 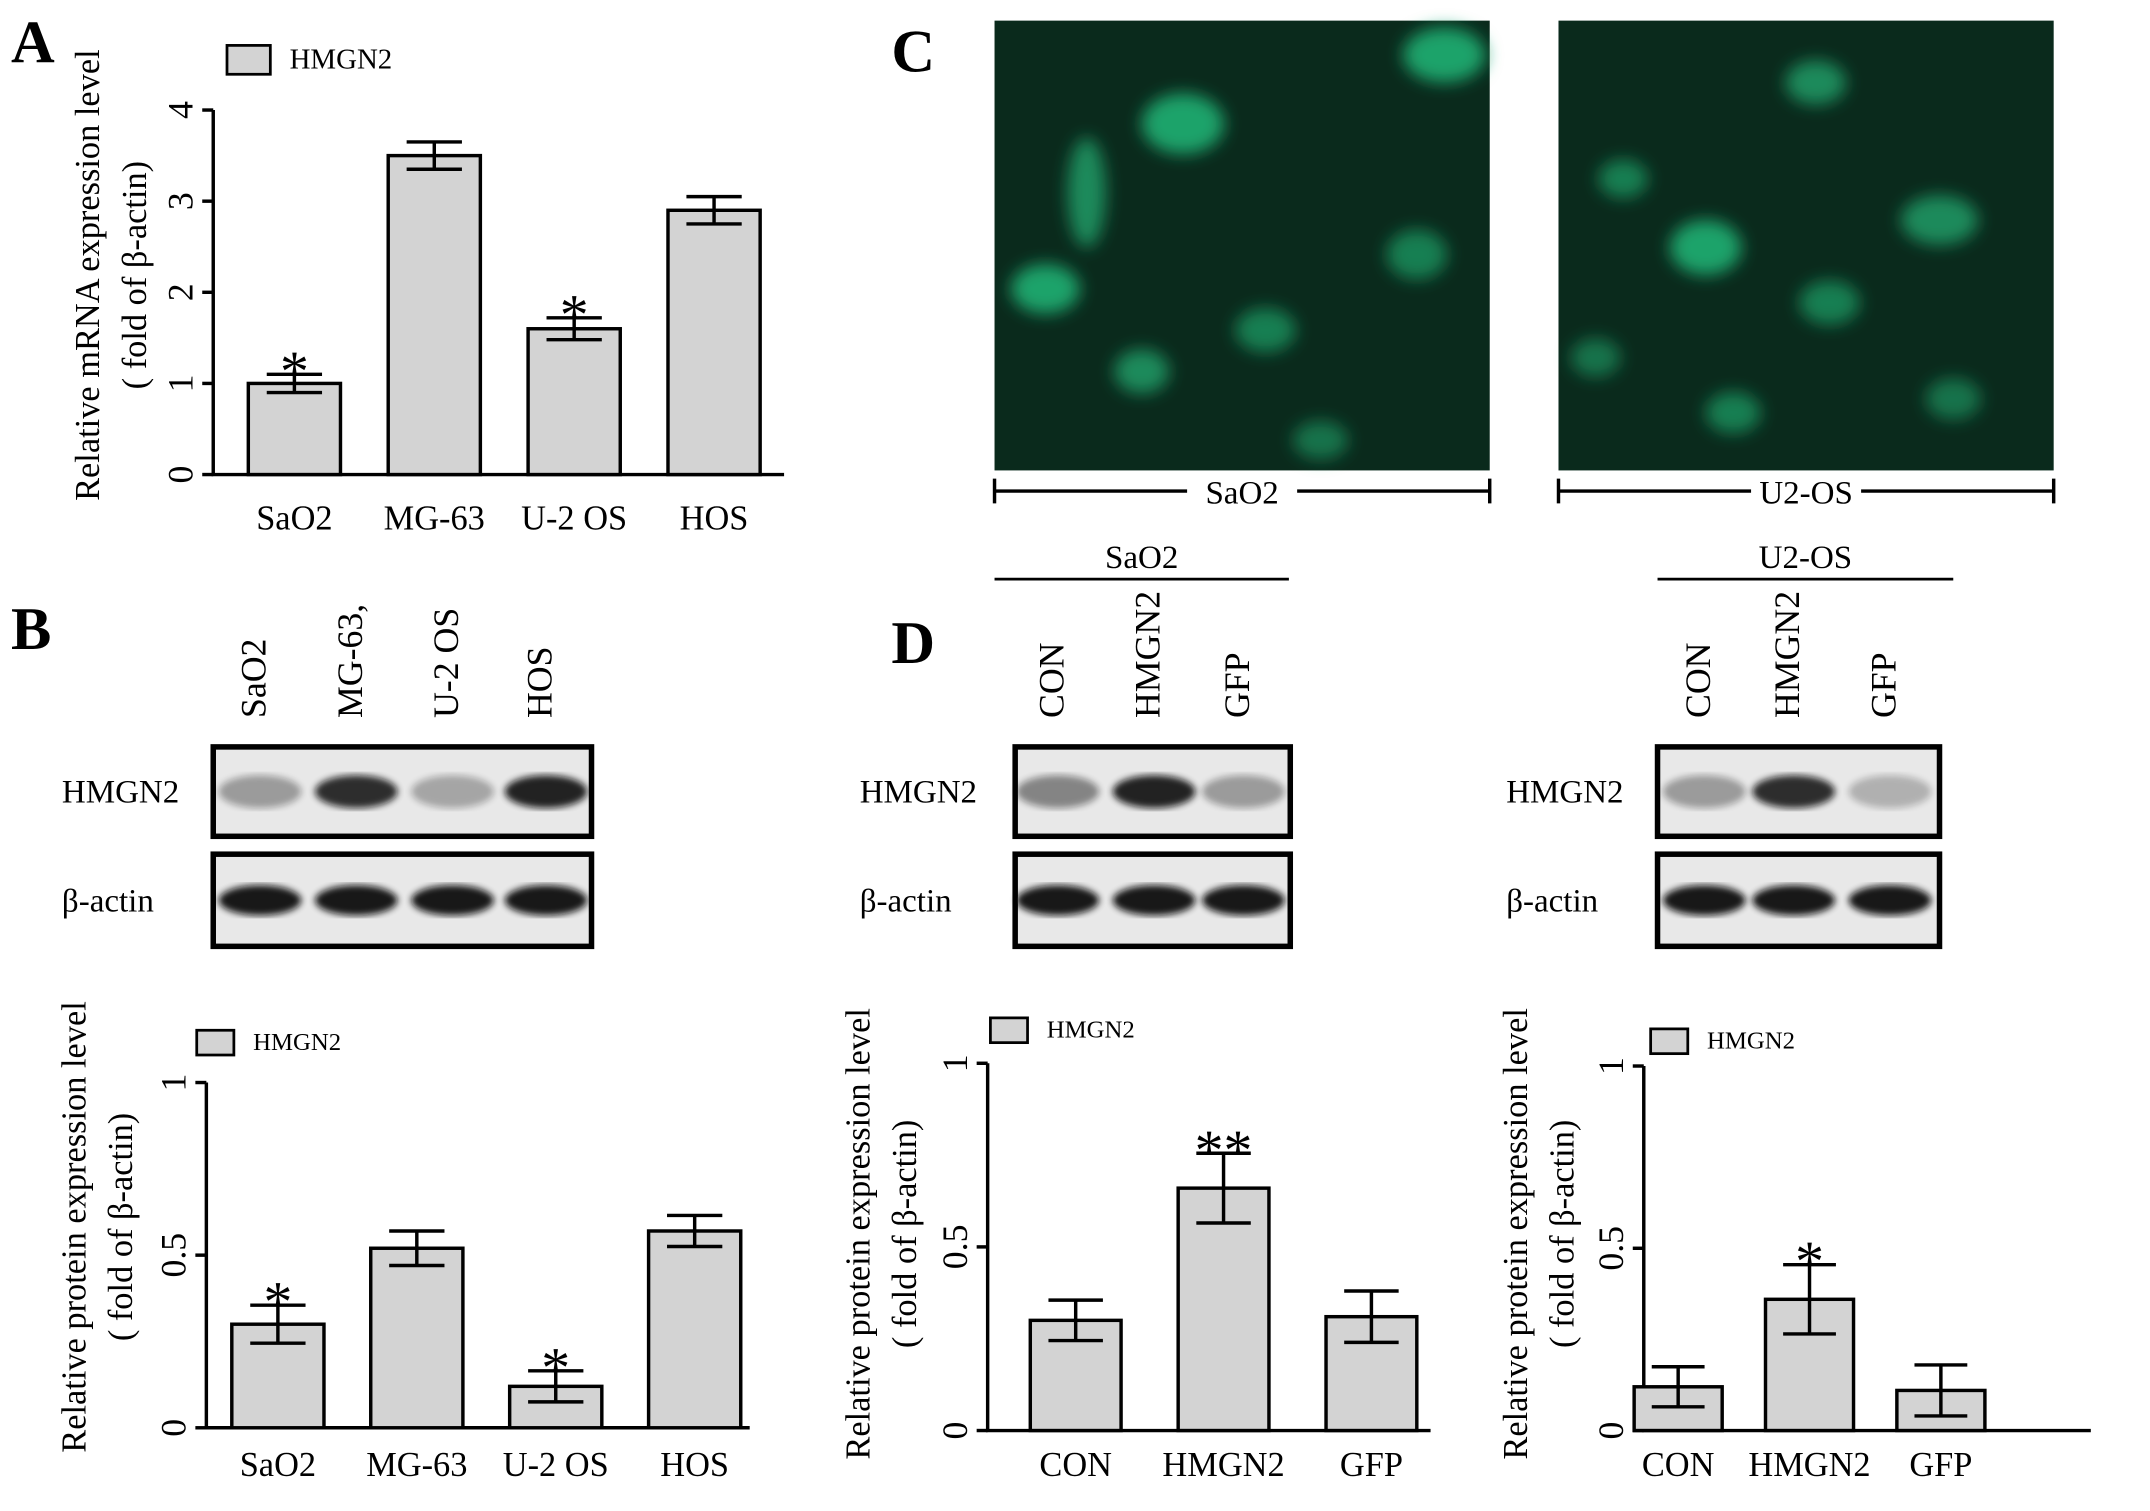 I want to click on image-label: SaO2, so click(x=1241, y=493).